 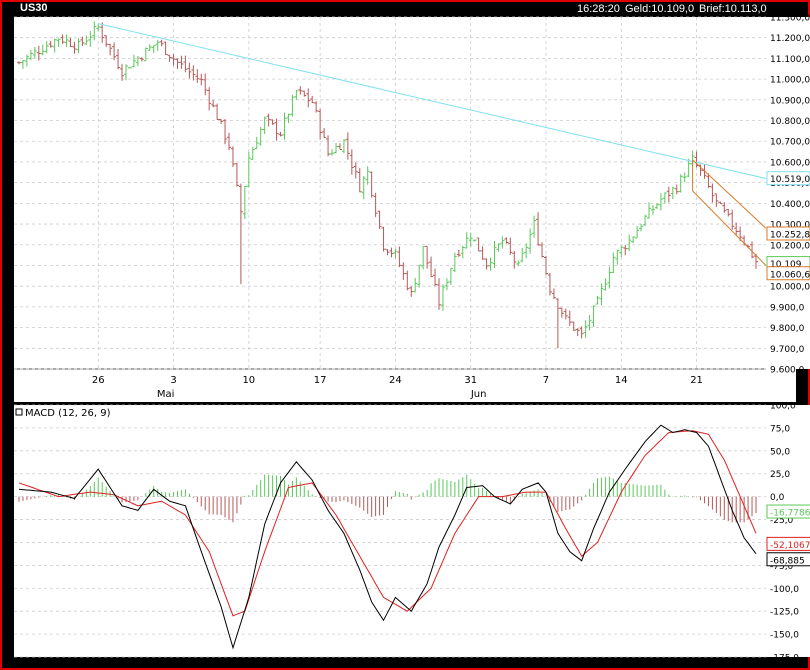 What do you see at coordinates (320, 380) in the screenshot?
I see `x-tick-label: 17` at bounding box center [320, 380].